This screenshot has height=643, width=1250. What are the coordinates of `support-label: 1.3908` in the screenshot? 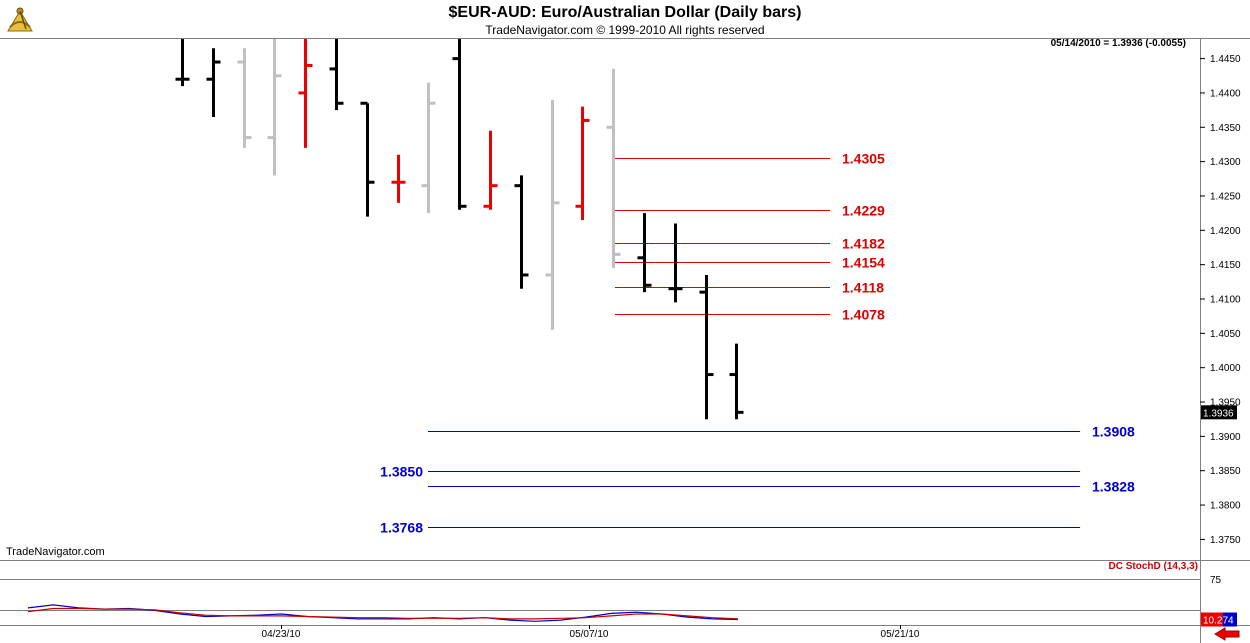 It's located at (1113, 432).